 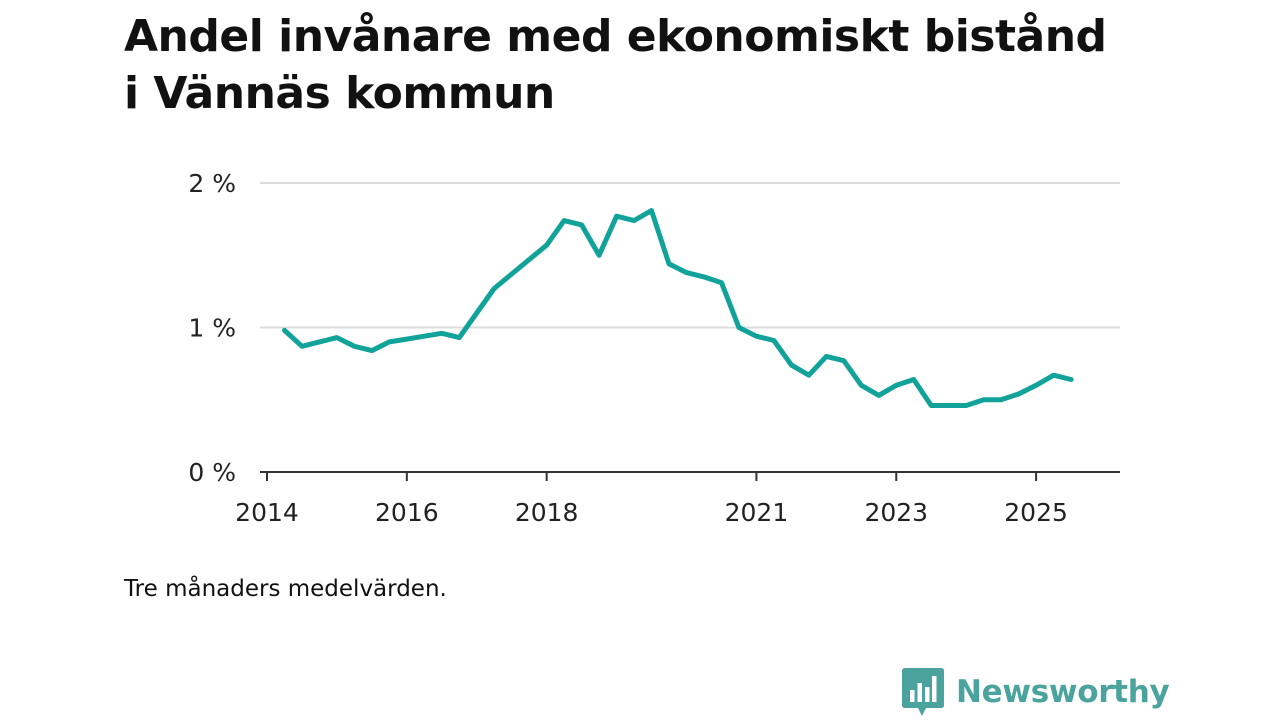 What do you see at coordinates (923, 692) in the screenshot?
I see `newsworthy-logo-icon` at bounding box center [923, 692].